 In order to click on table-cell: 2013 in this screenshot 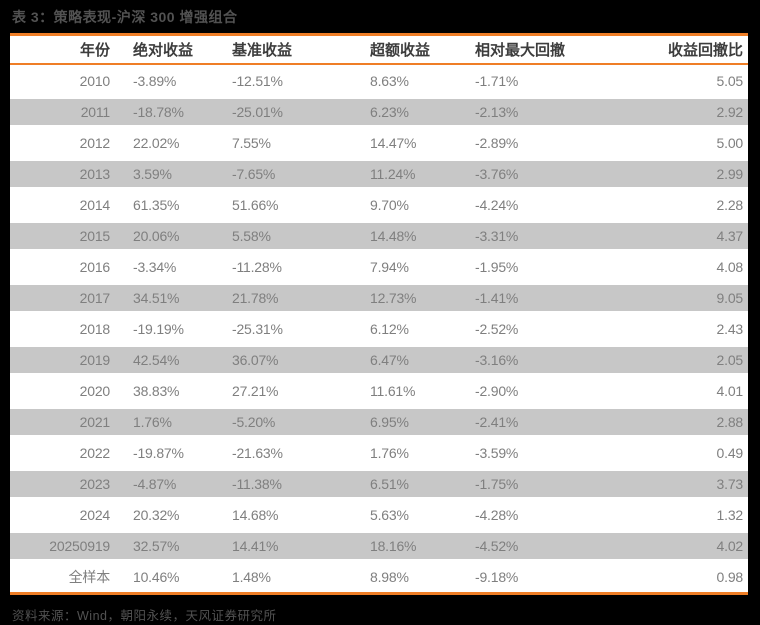, I will do `click(94, 174)`.